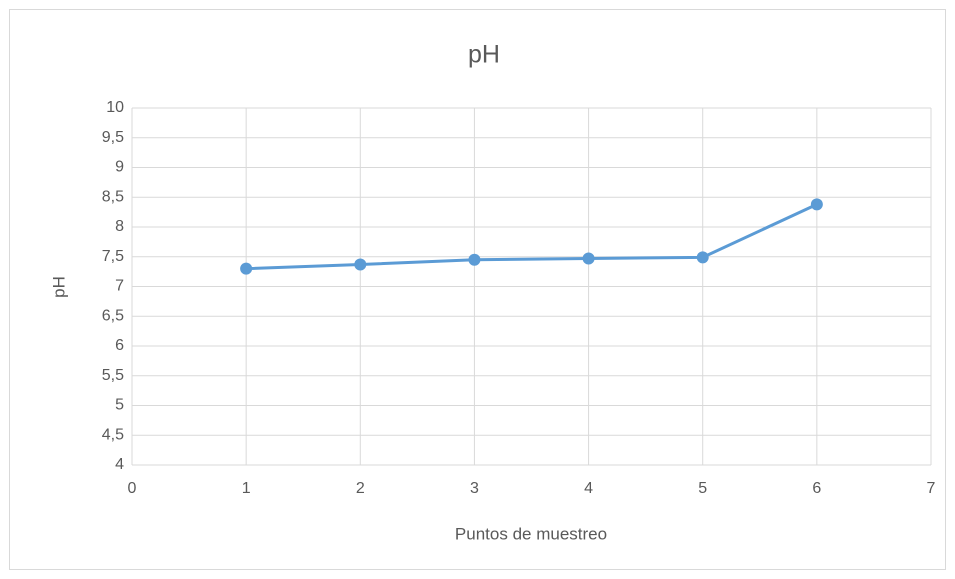 The width and height of the screenshot is (955, 579). Describe the element at coordinates (588, 488) in the screenshot. I see `x-tick-label: 4` at that location.